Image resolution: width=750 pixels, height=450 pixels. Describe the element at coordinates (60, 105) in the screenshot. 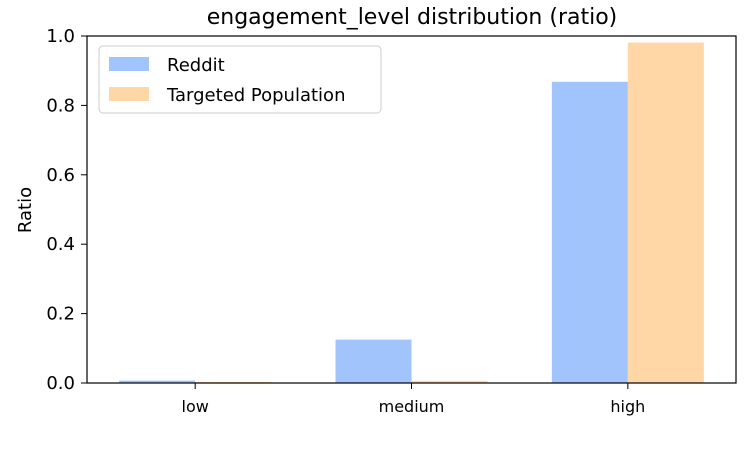

I see `y-tick-label: 0.8` at that location.